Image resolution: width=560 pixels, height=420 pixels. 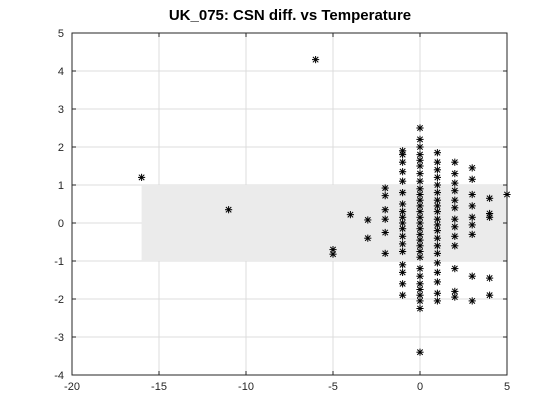 I want to click on x-tick-label: 0, so click(x=420, y=387).